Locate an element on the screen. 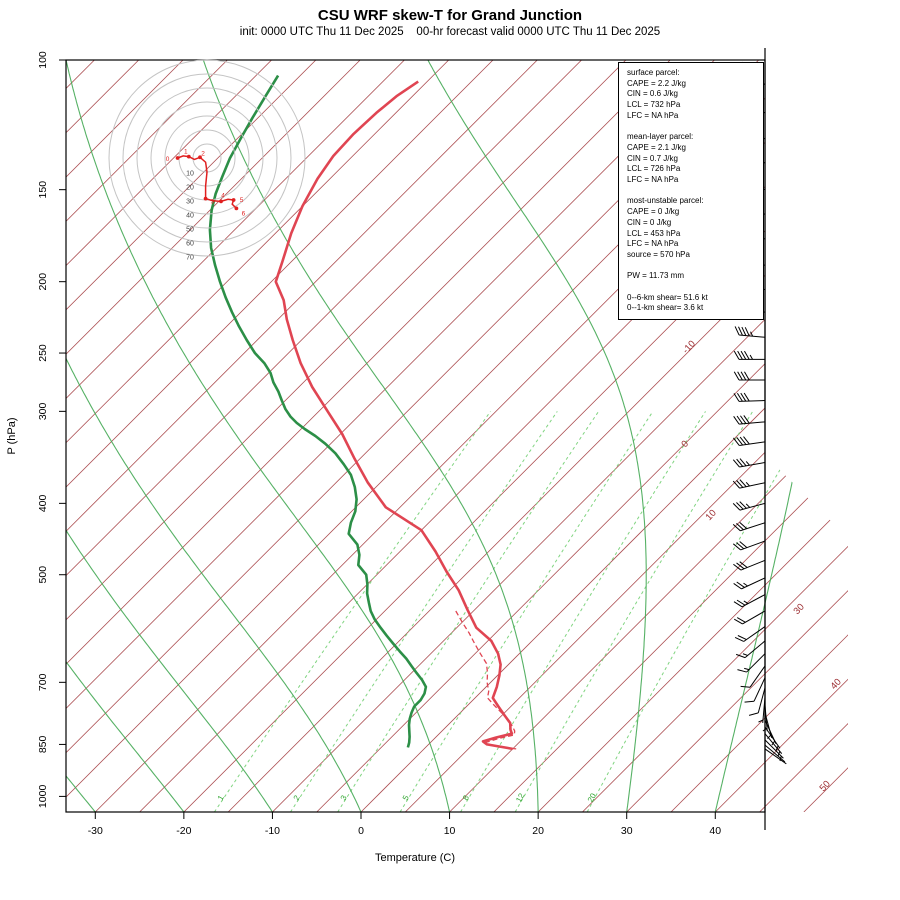 The height and width of the screenshot is (900, 900). info-line: surface parcel: is located at coordinates (653, 72).